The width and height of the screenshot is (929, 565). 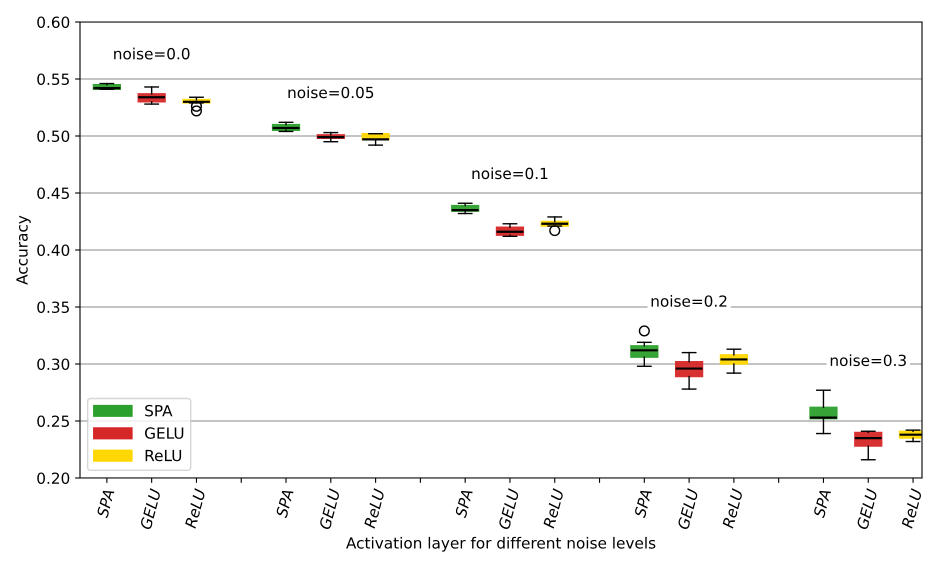 I want to click on legend-label: GELU, so click(x=164, y=433).